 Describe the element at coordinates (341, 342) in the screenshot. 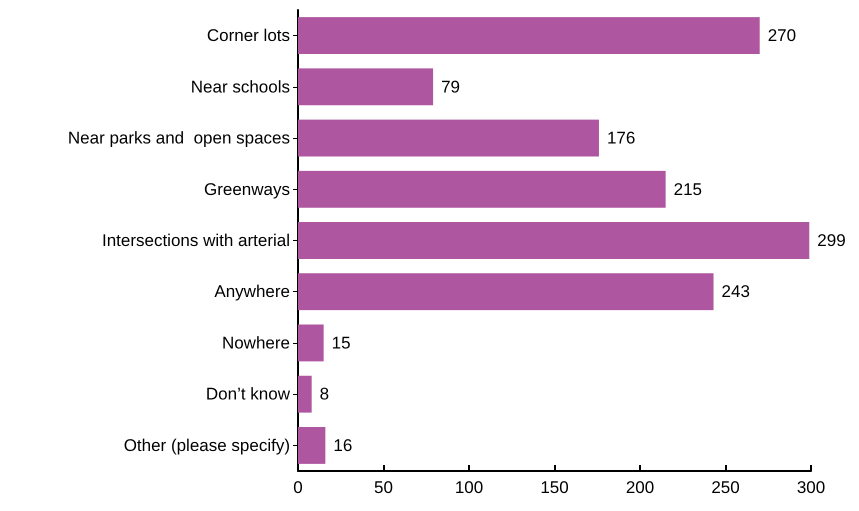

I see `data-label: 15` at that location.